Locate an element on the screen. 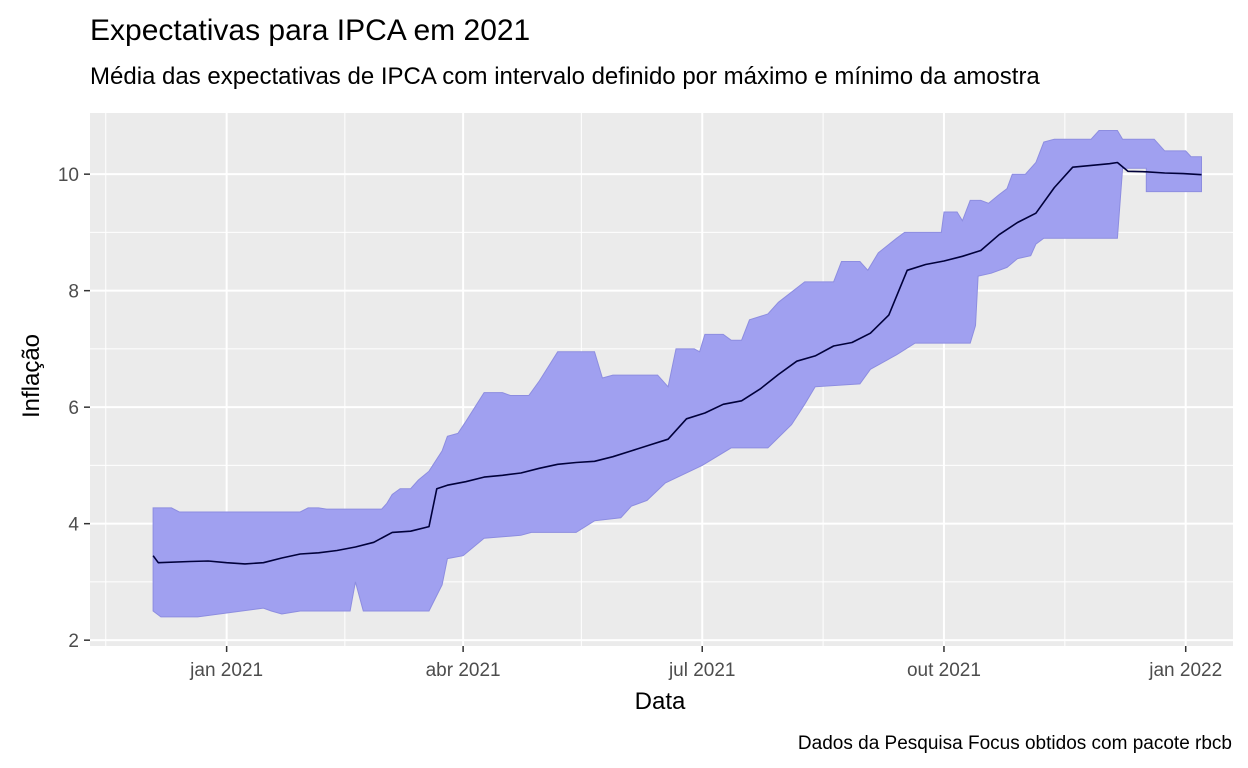  x-axis-ticks: jan 2021 abr 2021 jul 2021 out 2021 jan 2022 is located at coordinates (705, 663).